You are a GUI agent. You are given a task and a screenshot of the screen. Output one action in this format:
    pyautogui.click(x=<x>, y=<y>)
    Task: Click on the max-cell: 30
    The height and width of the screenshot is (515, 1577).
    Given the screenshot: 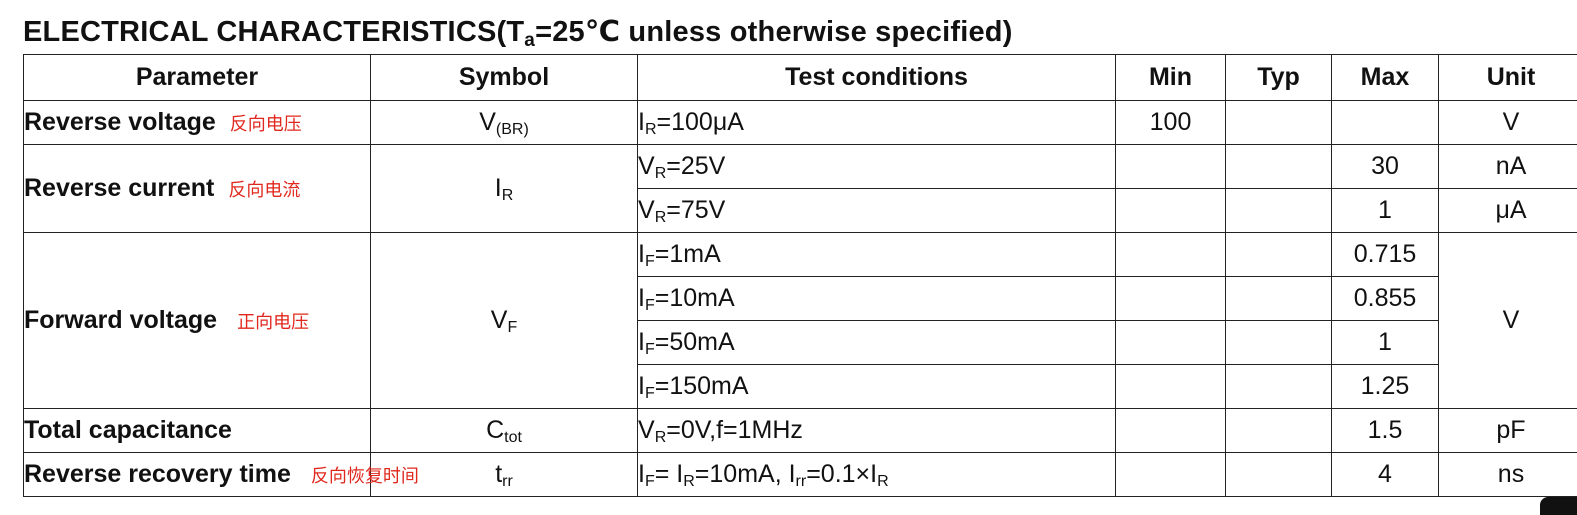 What is the action you would take?
    pyautogui.click(x=1385, y=166)
    